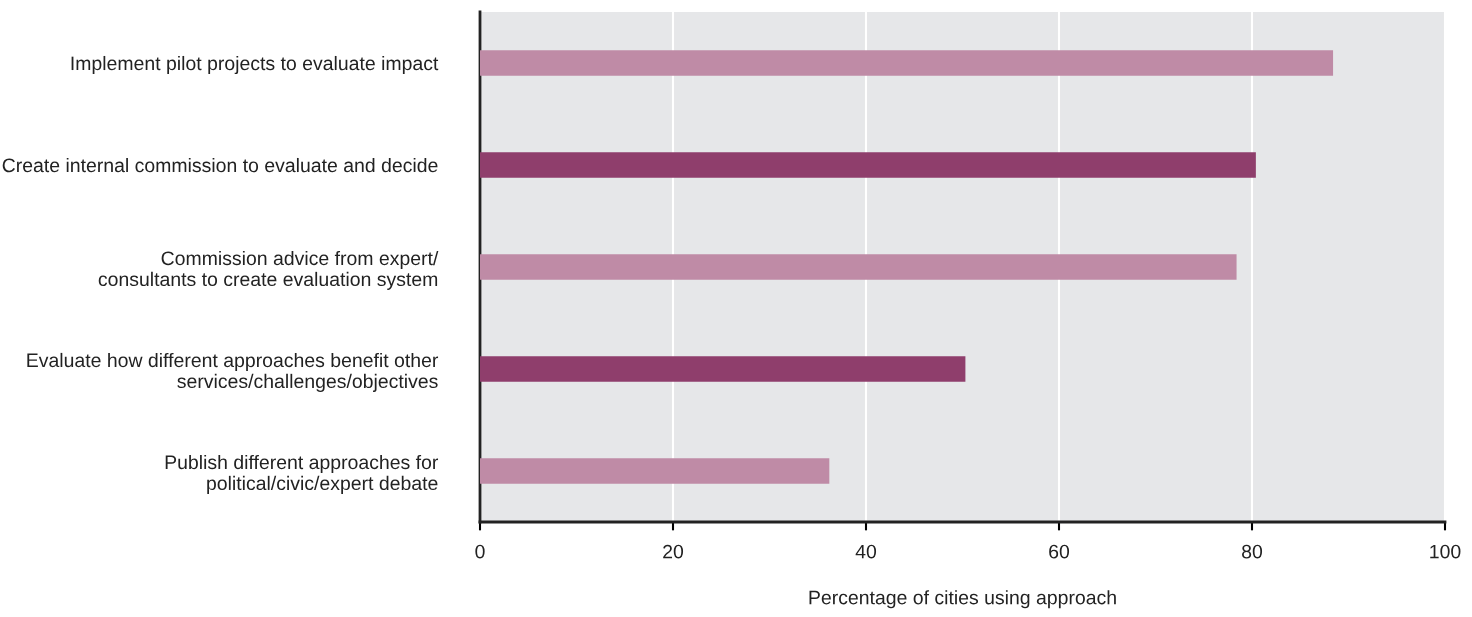 The width and height of the screenshot is (1472, 617). What do you see at coordinates (866, 551) in the screenshot?
I see `x-tick-label: 40` at bounding box center [866, 551].